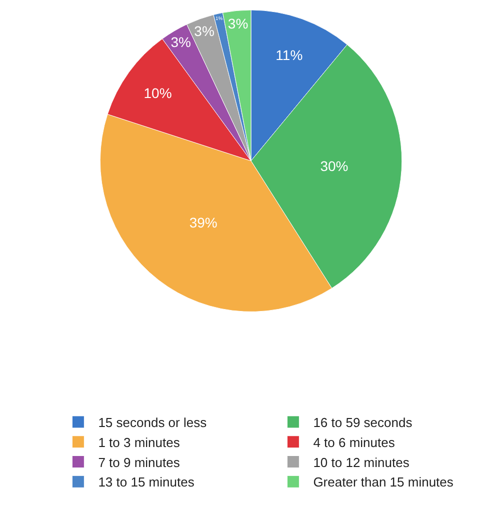 The image size is (502, 507). What do you see at coordinates (158, 93) in the screenshot?
I see `data-label: 10%` at bounding box center [158, 93].